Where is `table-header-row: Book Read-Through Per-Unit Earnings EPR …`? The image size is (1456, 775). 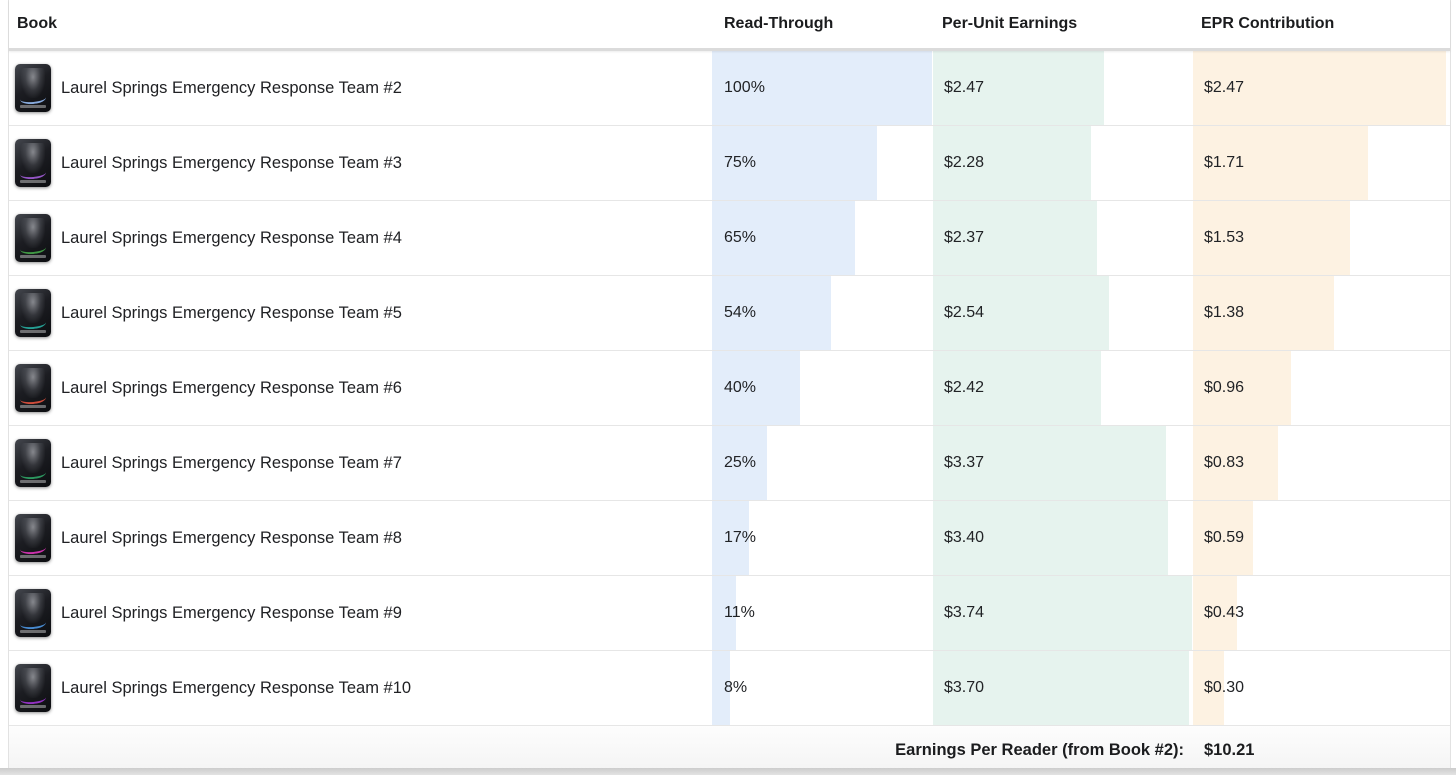
table-header-row: Book Read-Through Per-Unit Earnings EPR … is located at coordinates (729, 25).